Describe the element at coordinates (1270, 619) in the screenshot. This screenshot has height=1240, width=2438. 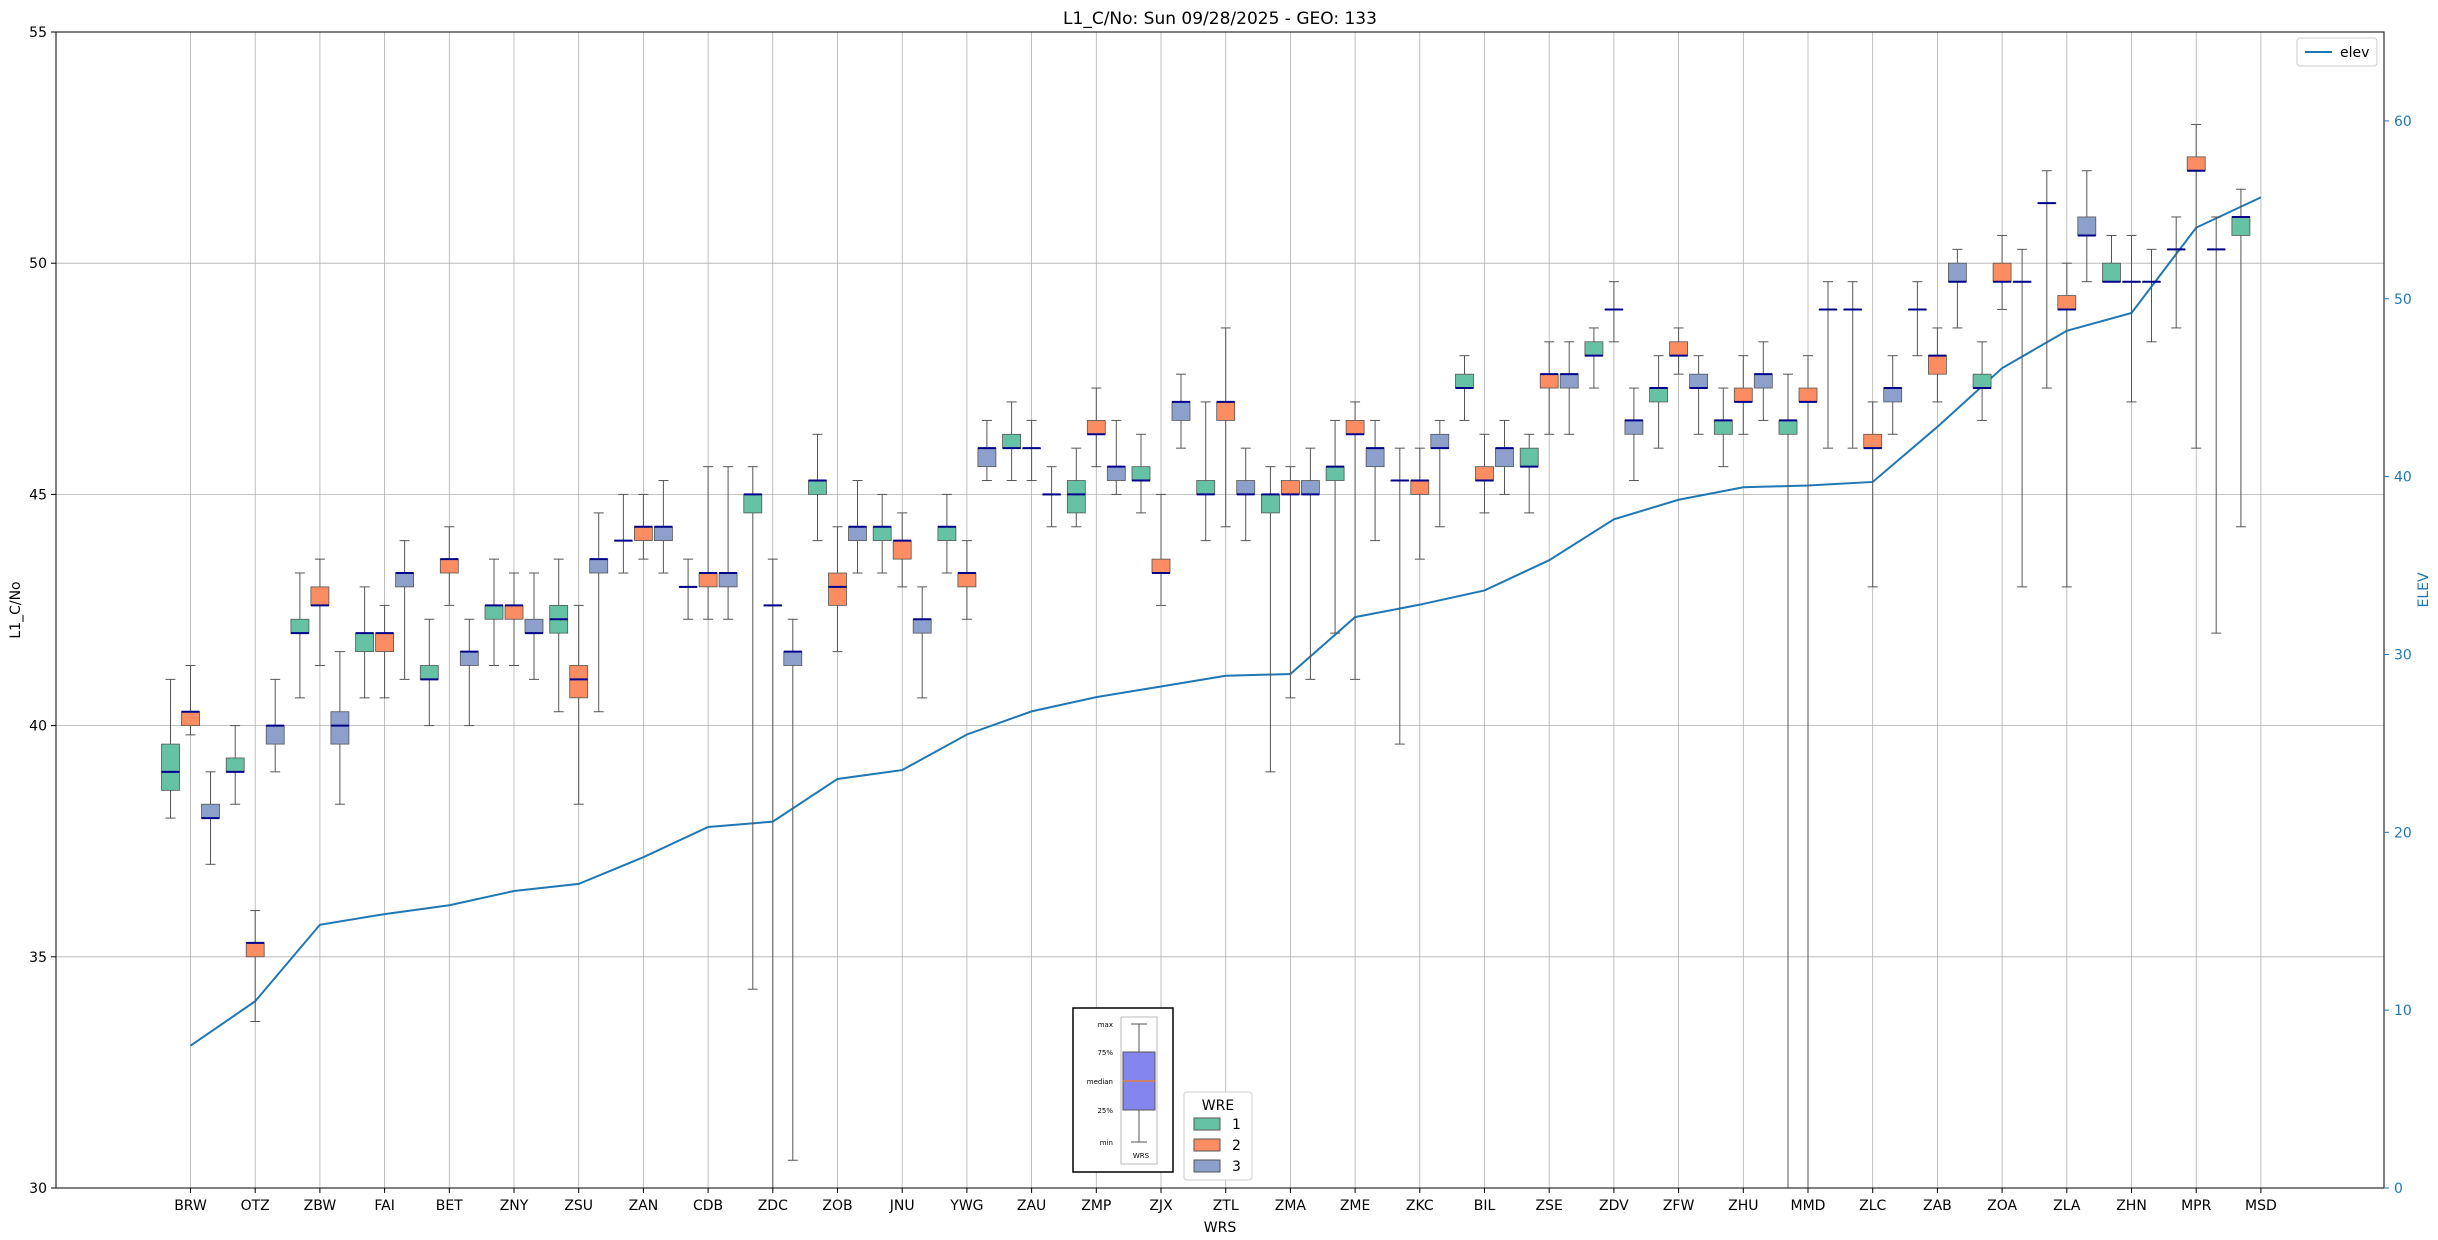
I see `box-zma-wre1` at that location.